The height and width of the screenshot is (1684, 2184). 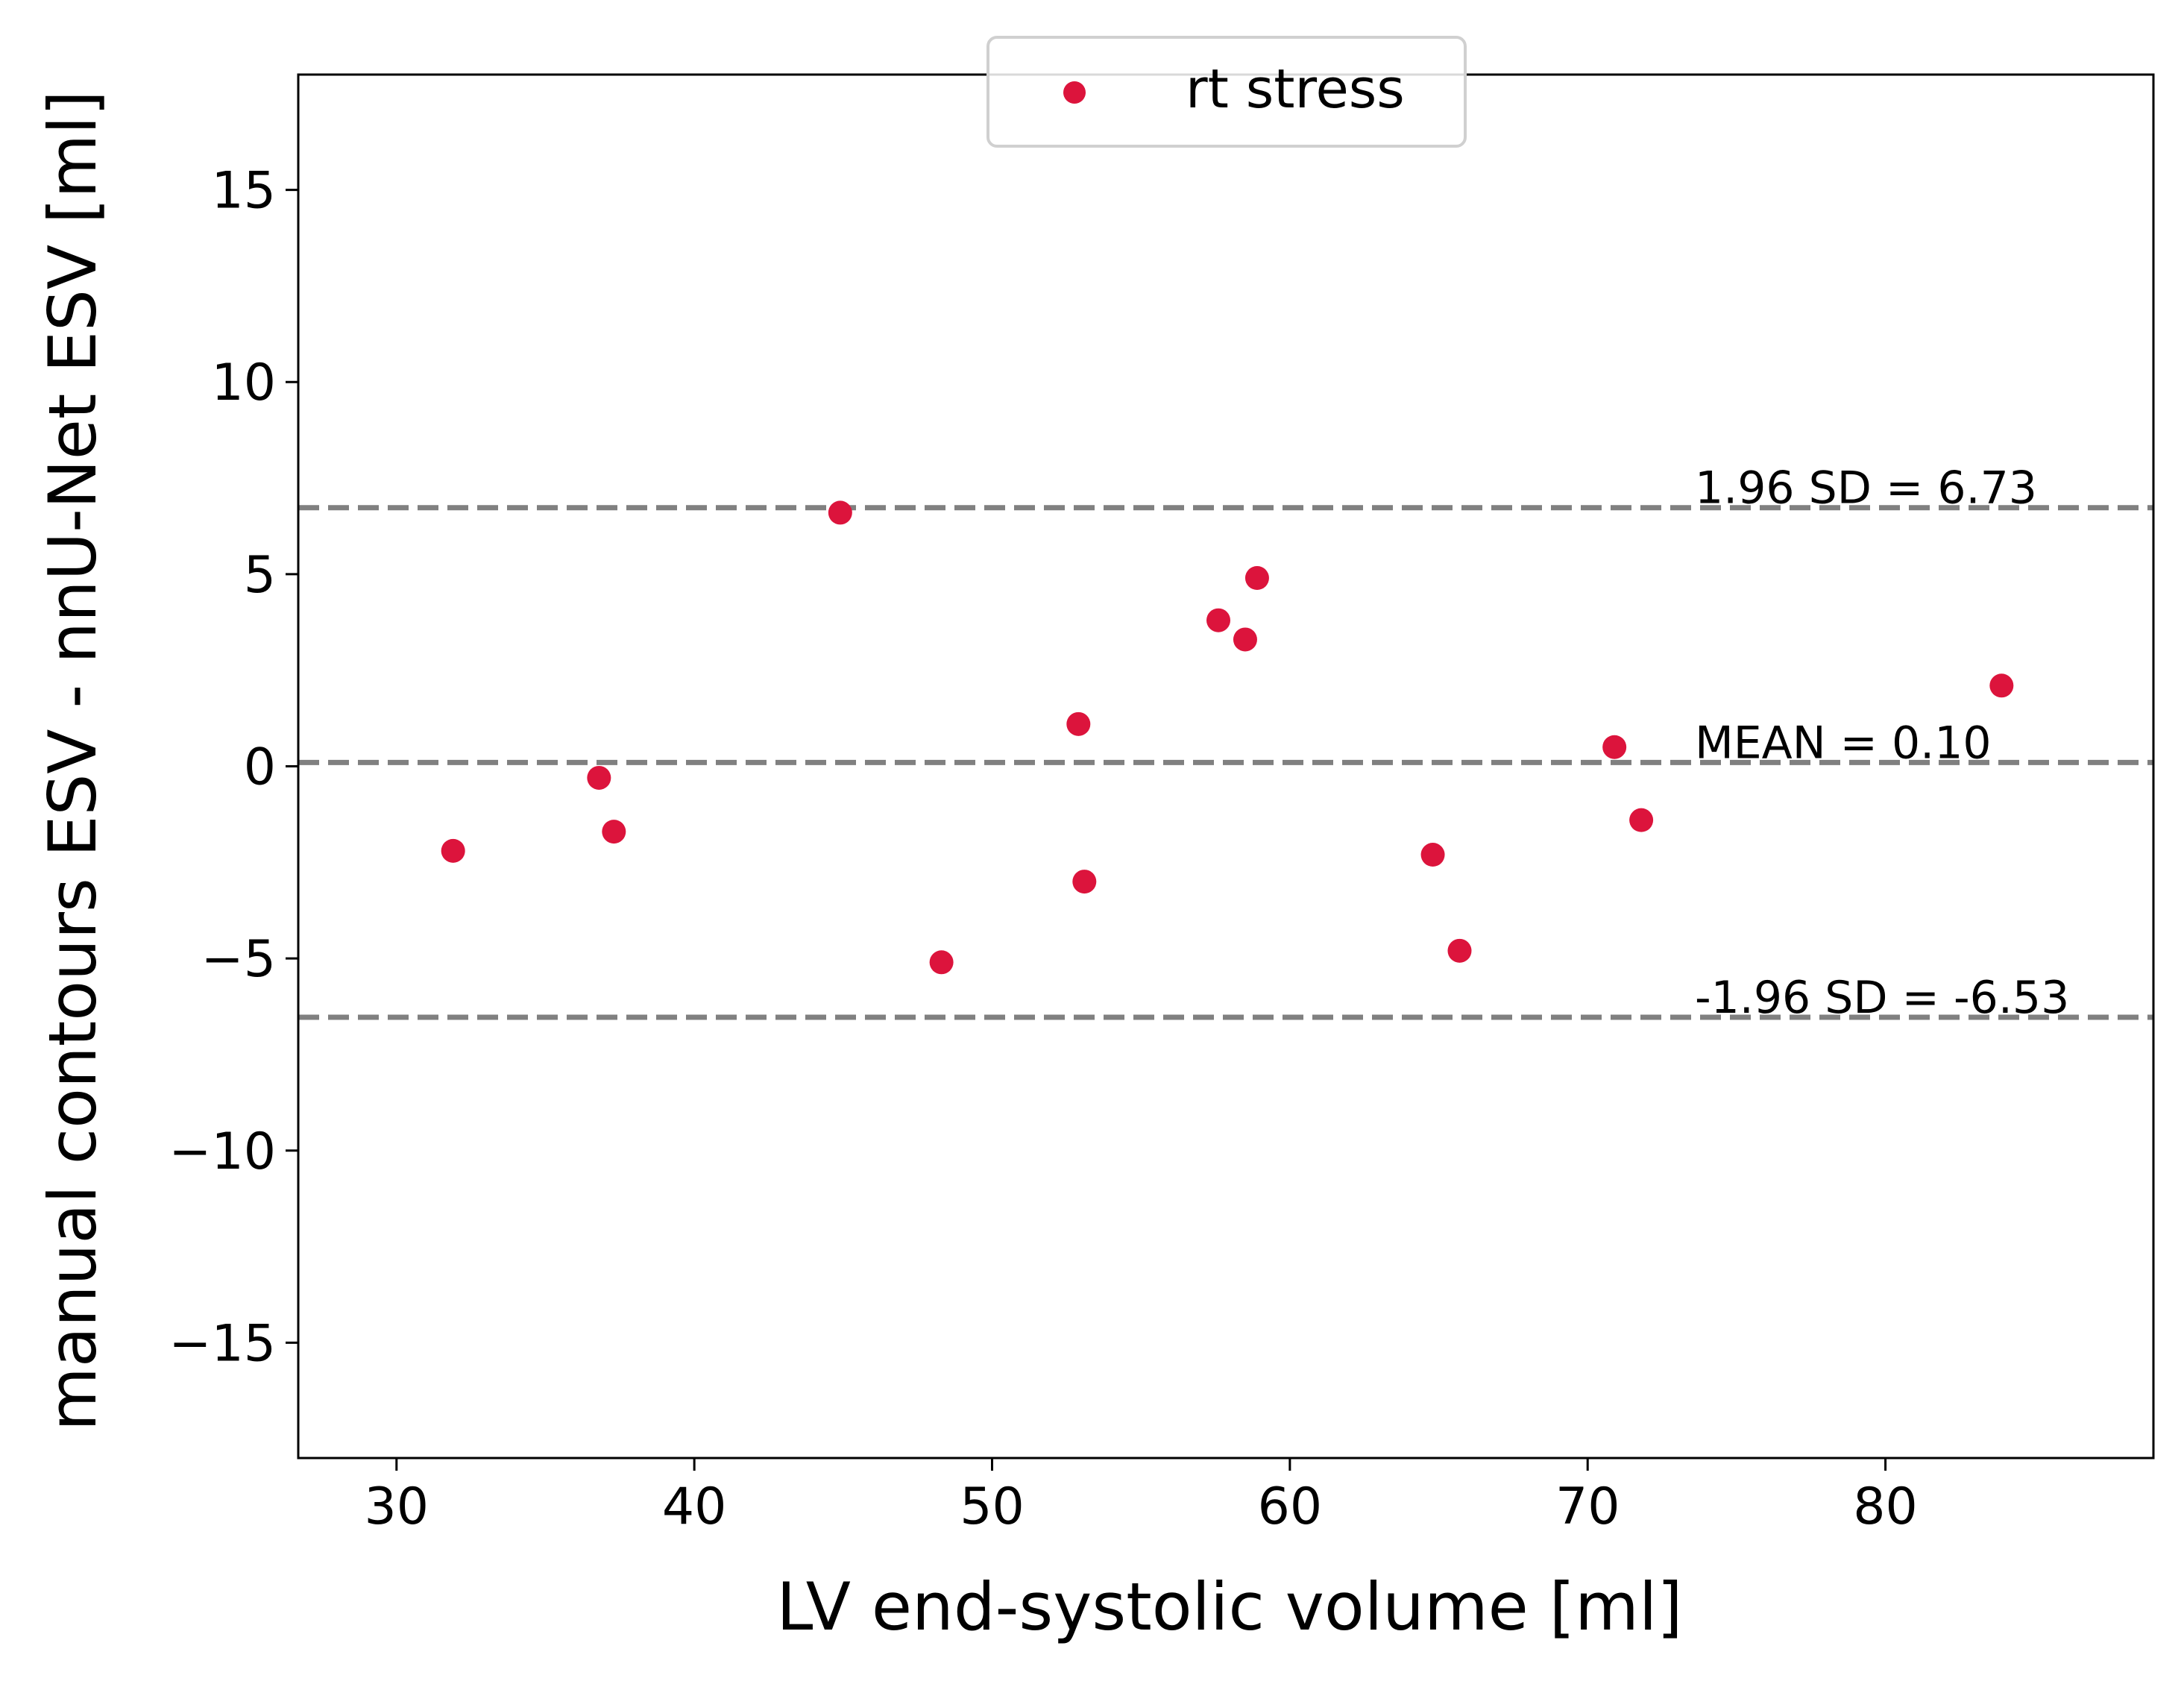 I want to click on legend-marker, so click(x=1074, y=92).